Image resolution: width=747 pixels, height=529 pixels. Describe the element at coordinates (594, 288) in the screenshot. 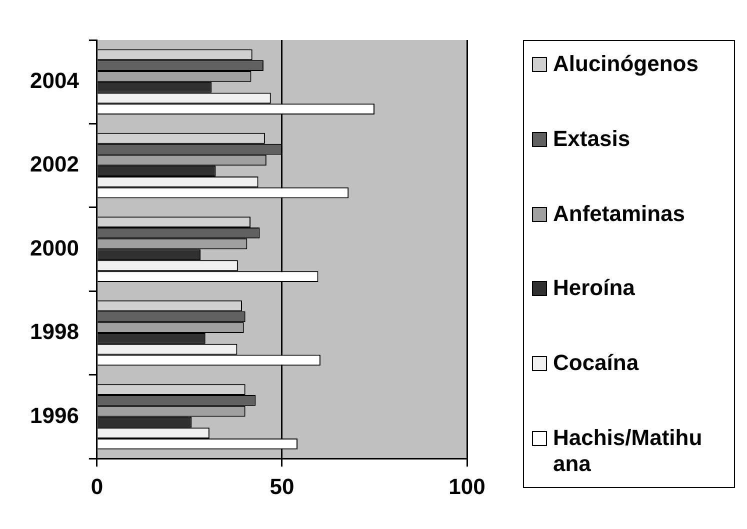

I see `legend-label: Heroína` at that location.